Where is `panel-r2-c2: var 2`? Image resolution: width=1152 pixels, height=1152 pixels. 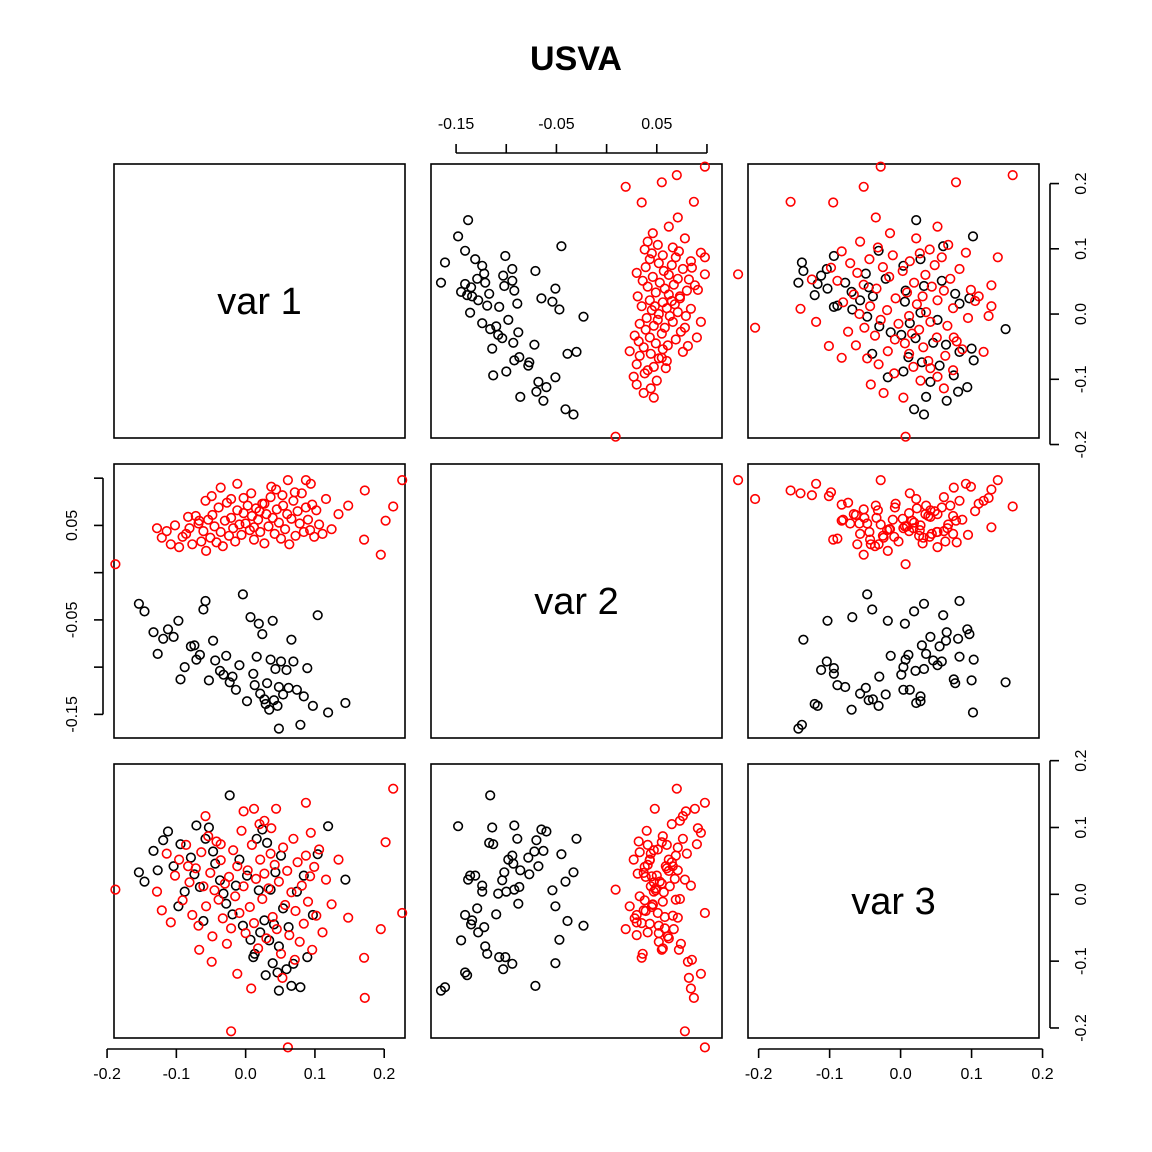 panel-r2-c2: var 2 is located at coordinates (576, 601).